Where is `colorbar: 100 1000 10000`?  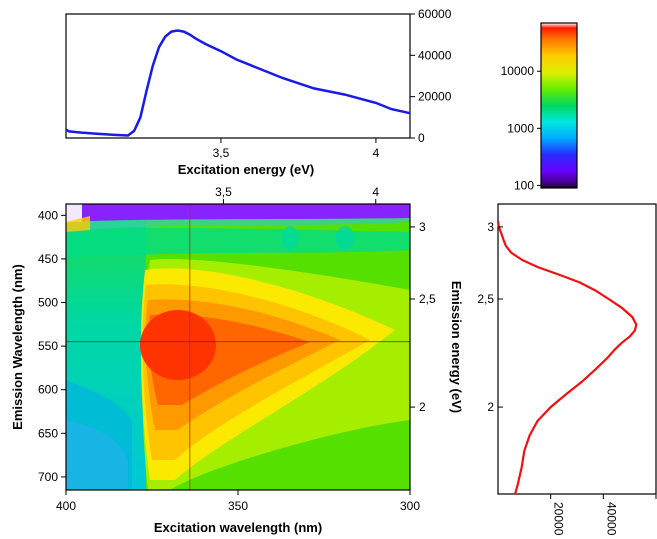 colorbar: 100 1000 10000 is located at coordinates (539, 107).